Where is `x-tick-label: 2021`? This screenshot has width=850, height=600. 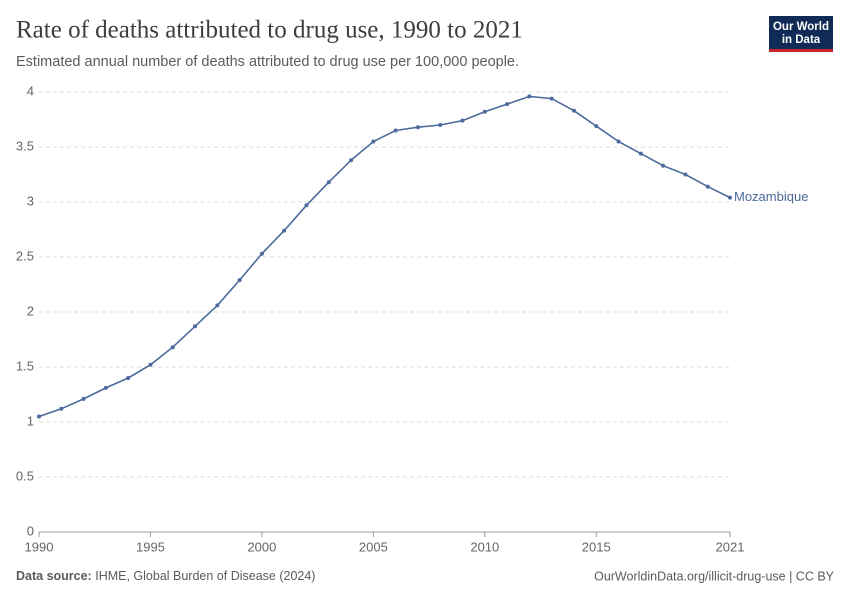 x-tick-label: 2021 is located at coordinates (730, 546).